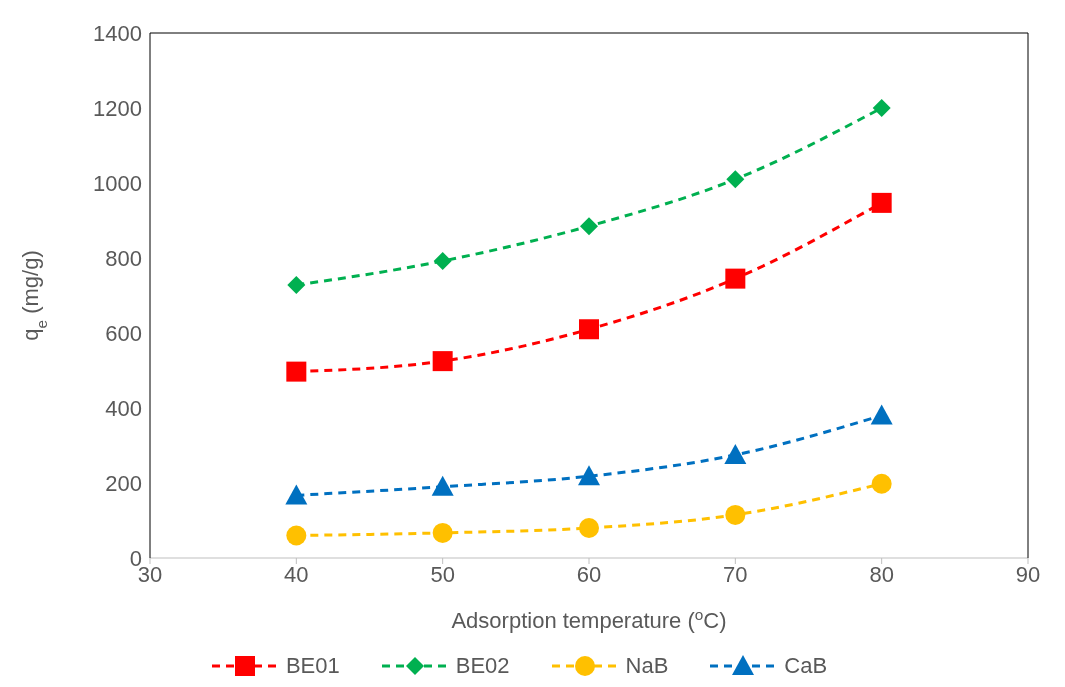  I want to click on x-tick-label: 90, so click(1028, 574).